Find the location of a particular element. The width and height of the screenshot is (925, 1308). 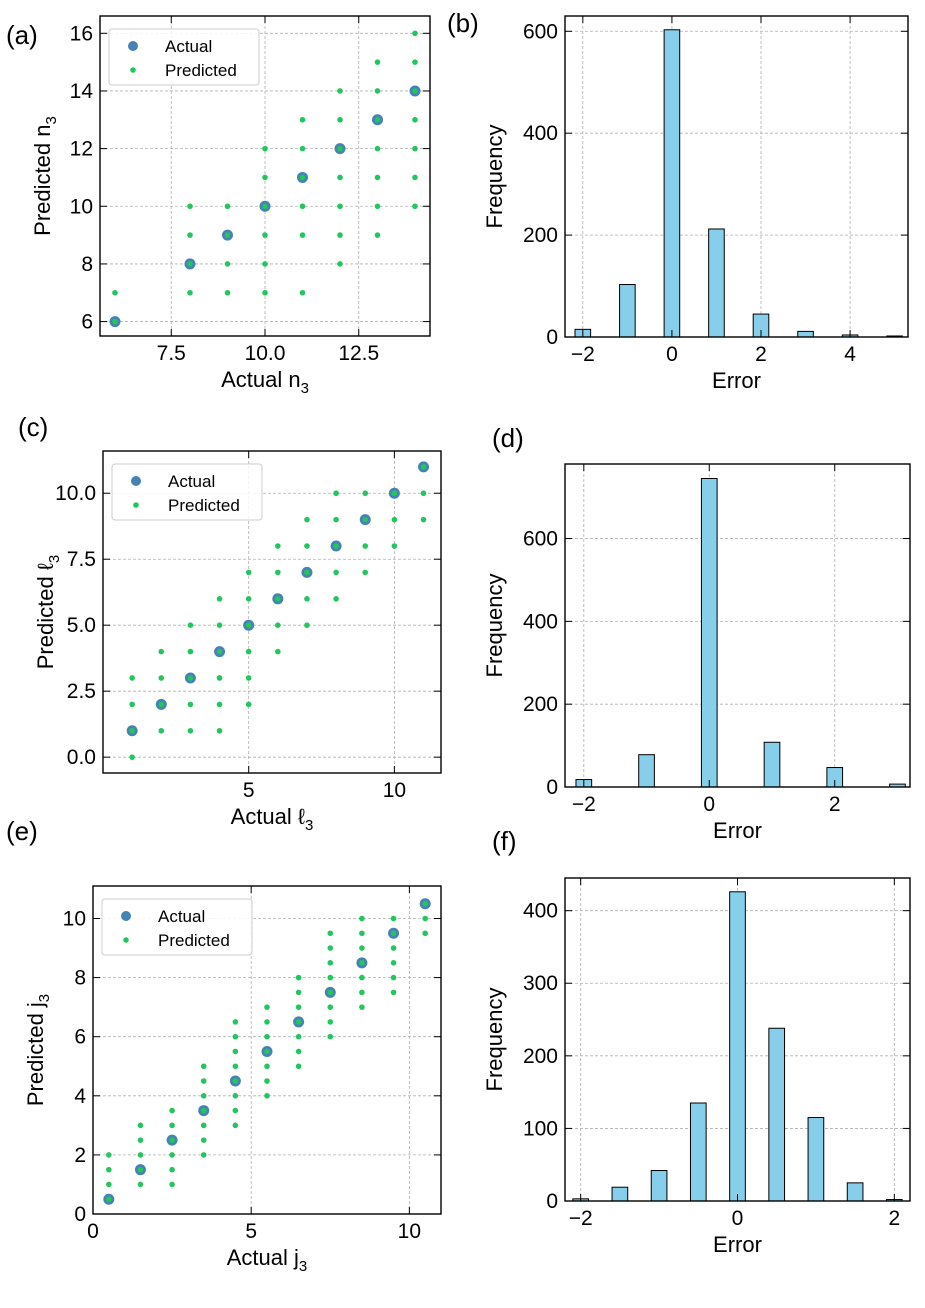

x-tick-label: 10 is located at coordinates (409, 1231).